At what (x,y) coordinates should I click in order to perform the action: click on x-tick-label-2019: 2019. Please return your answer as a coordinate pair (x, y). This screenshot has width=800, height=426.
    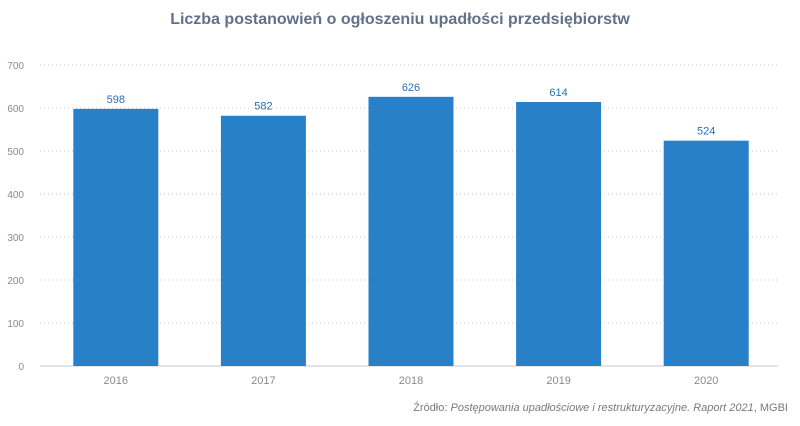
    Looking at the image, I should click on (558, 381).